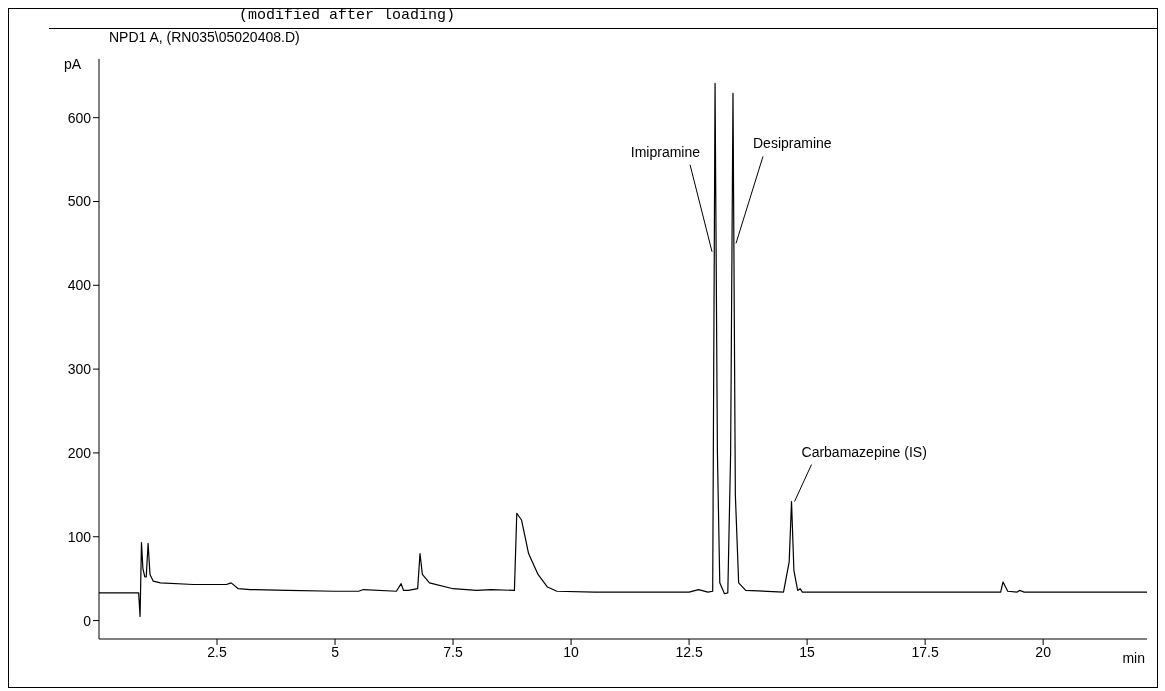 The height and width of the screenshot is (691, 1165). I want to click on x-tick-label: 15, so click(807, 651).